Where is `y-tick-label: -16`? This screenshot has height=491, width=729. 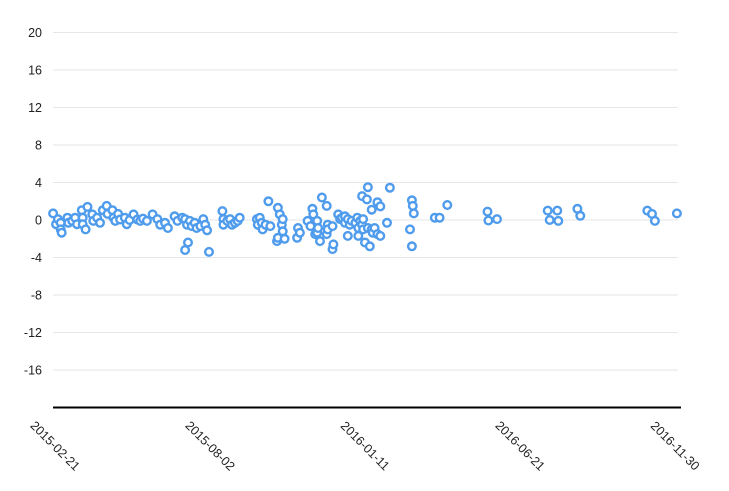 y-tick-label: -16 is located at coordinates (33, 371).